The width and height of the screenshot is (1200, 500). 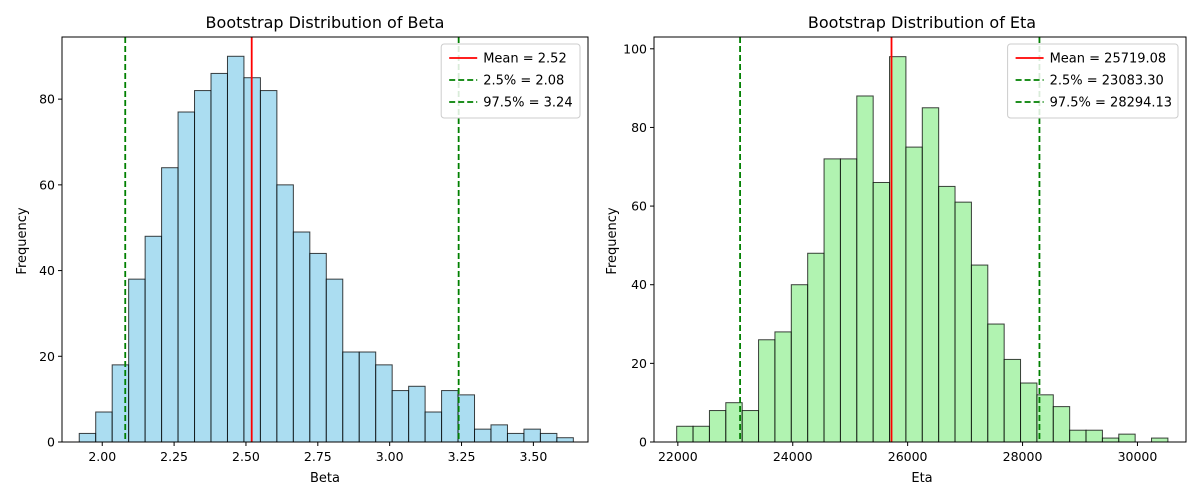 What do you see at coordinates (523, 81) in the screenshot?
I see `legend-label: 2.5% = 2.08` at bounding box center [523, 81].